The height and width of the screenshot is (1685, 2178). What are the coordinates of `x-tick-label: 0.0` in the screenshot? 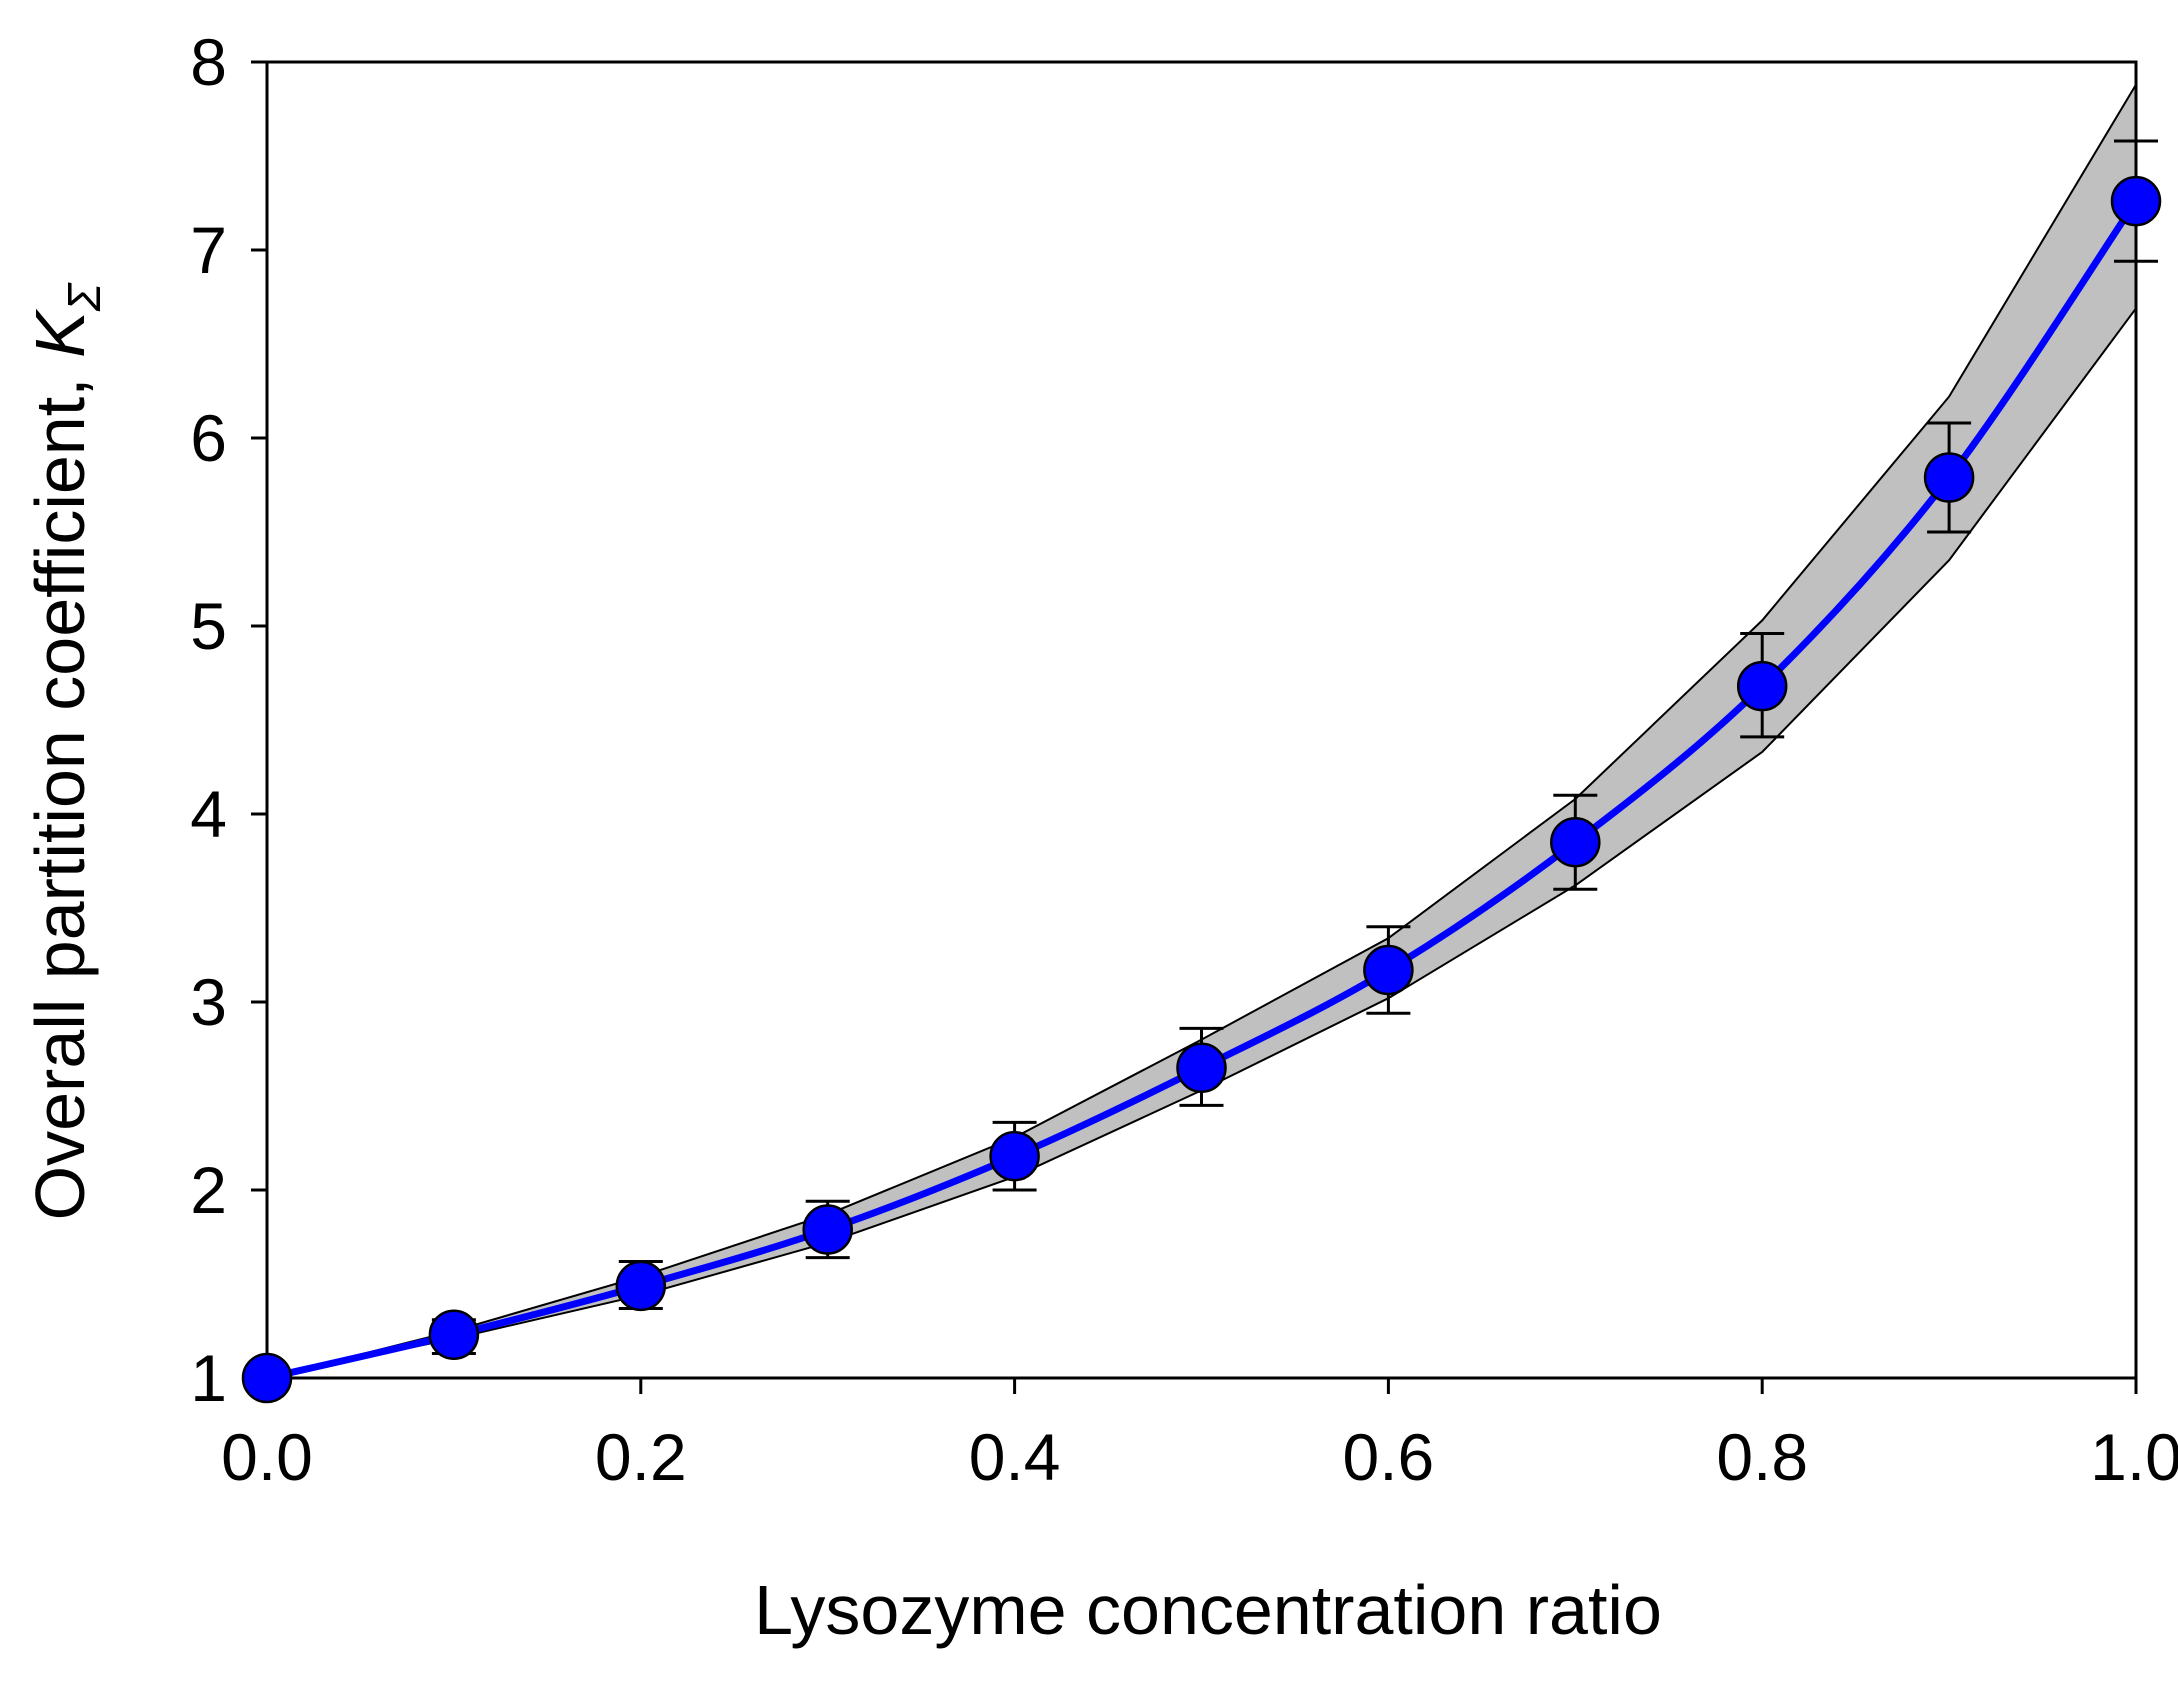 It's located at (267, 1457).